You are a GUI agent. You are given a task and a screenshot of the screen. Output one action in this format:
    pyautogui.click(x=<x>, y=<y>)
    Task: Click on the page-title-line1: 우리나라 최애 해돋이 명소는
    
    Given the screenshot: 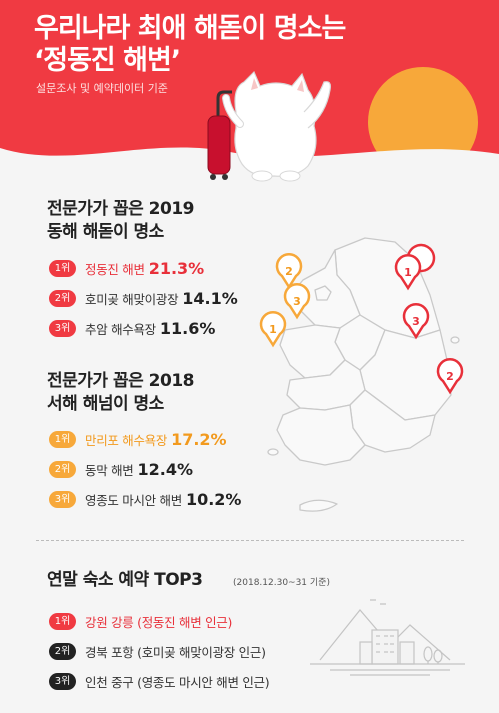 What is the action you would take?
    pyautogui.click(x=190, y=28)
    